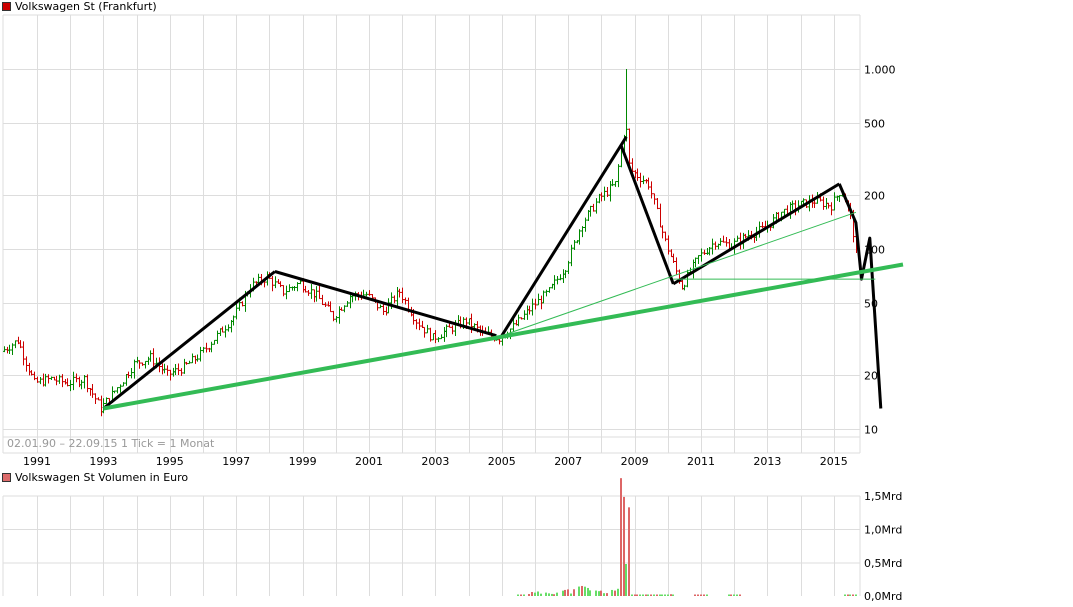 This screenshot has height=607, width=1073. What do you see at coordinates (880, 70) in the screenshot?
I see `y-tick-label: 1.000` at bounding box center [880, 70].